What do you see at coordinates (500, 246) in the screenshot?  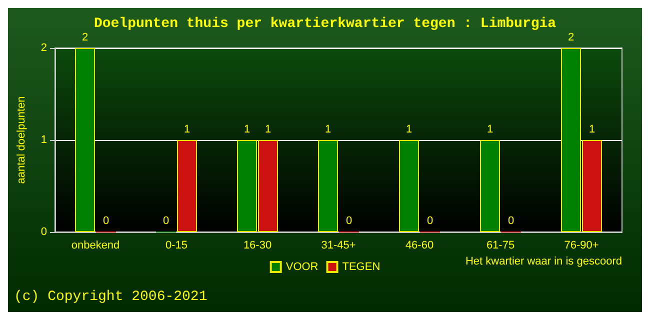 I see `x-tick-label: 61-75` at bounding box center [500, 246].